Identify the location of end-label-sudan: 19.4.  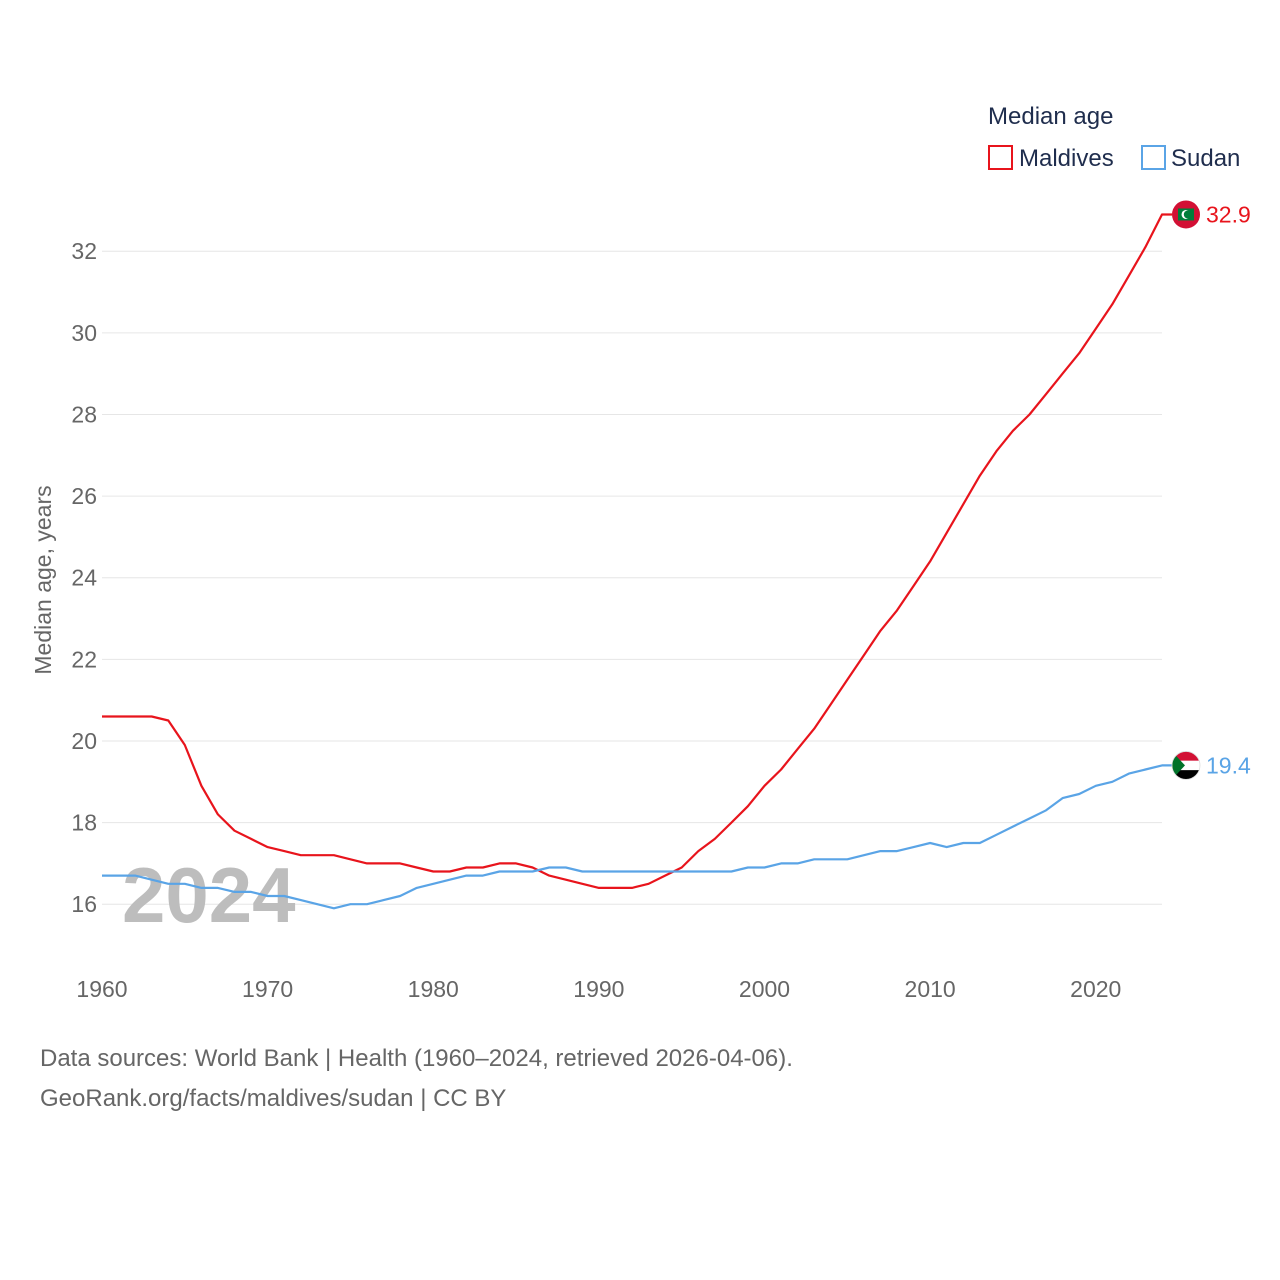
(1228, 765).